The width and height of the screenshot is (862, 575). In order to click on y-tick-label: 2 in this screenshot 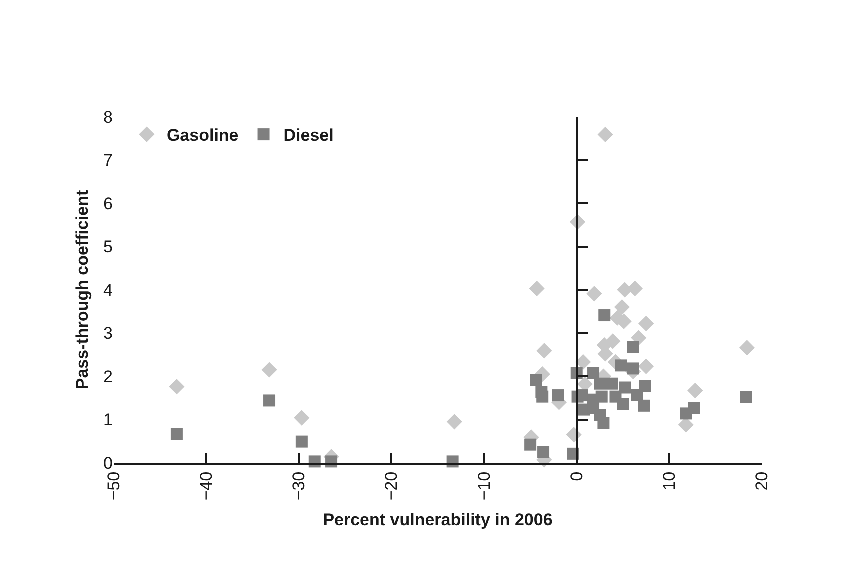, I will do `click(108, 376)`.